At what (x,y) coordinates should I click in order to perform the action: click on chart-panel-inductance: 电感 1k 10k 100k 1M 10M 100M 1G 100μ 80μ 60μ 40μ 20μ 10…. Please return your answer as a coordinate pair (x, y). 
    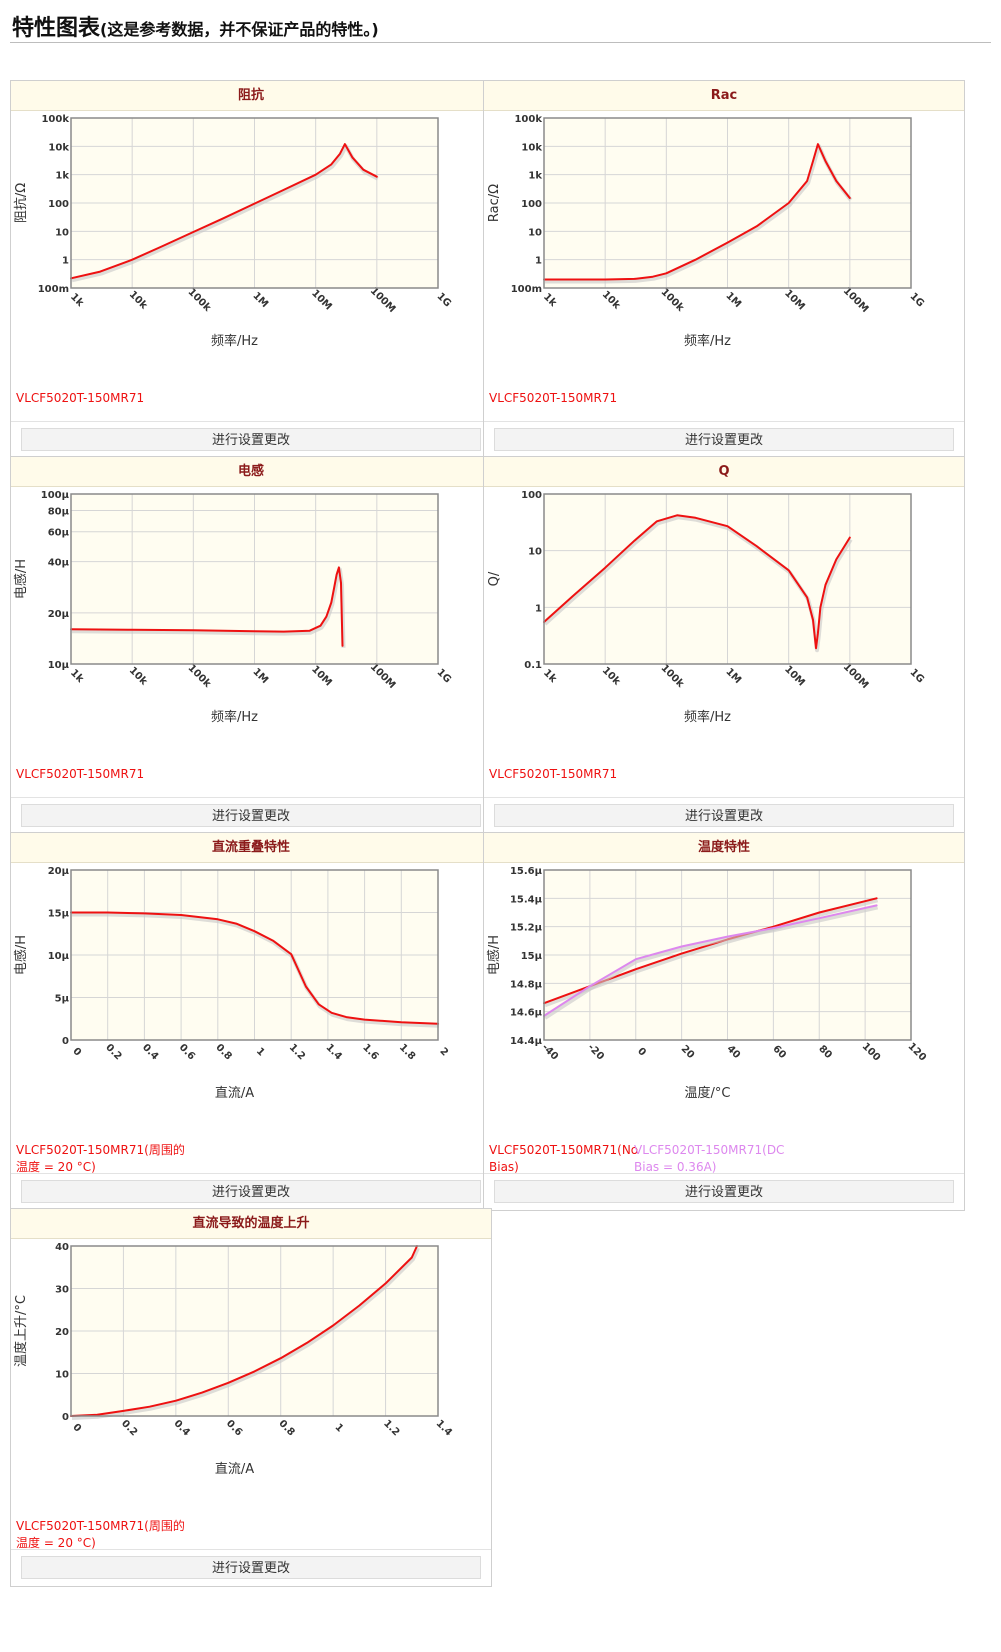
    Looking at the image, I should click on (251, 645).